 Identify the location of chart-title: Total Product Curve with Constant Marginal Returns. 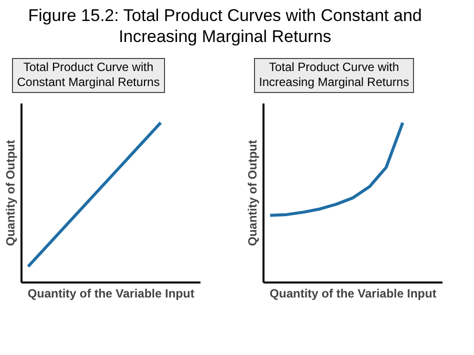
(88, 75).